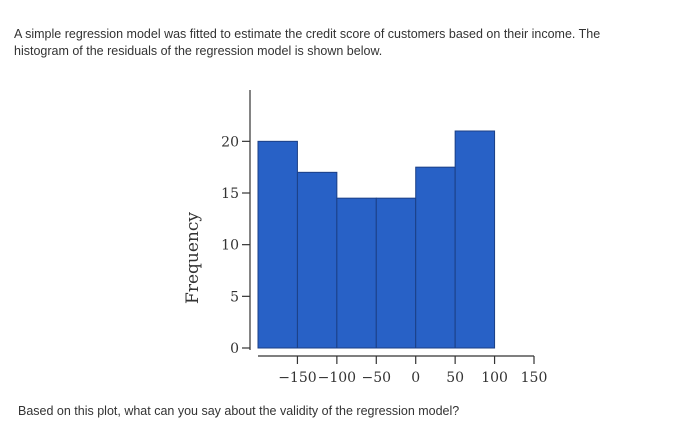 The height and width of the screenshot is (443, 700). Describe the element at coordinates (455, 378) in the screenshot. I see `x-tick-label: 50` at that location.